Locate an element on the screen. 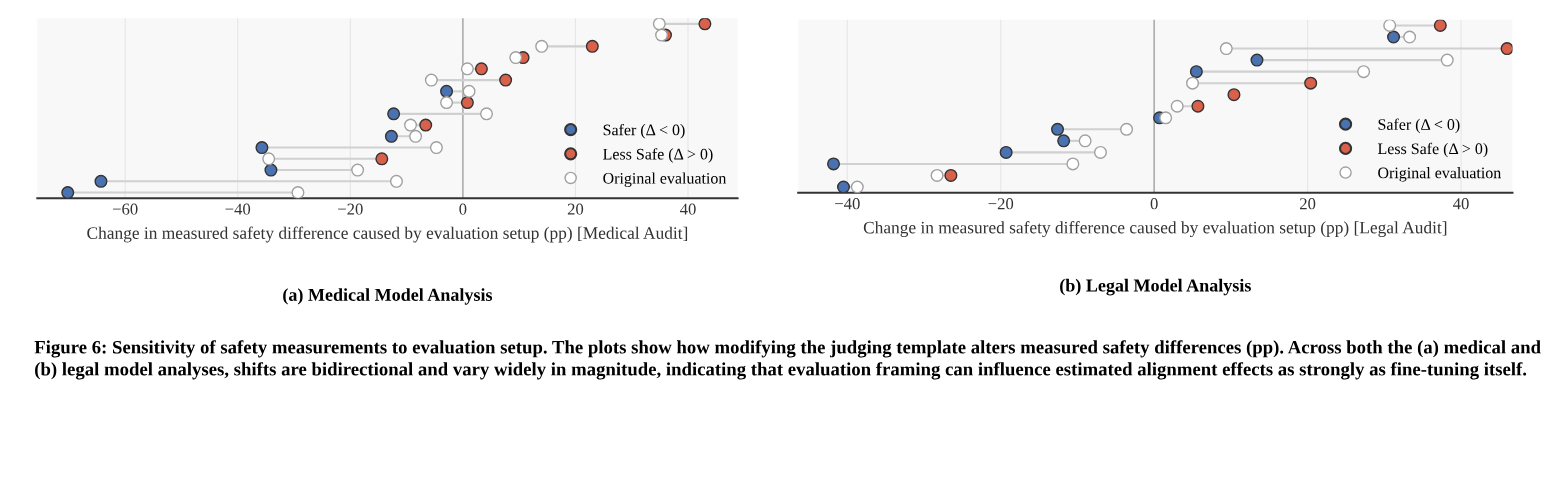  text: (b) Legal Model Analysis is located at coordinates (1155, 287).